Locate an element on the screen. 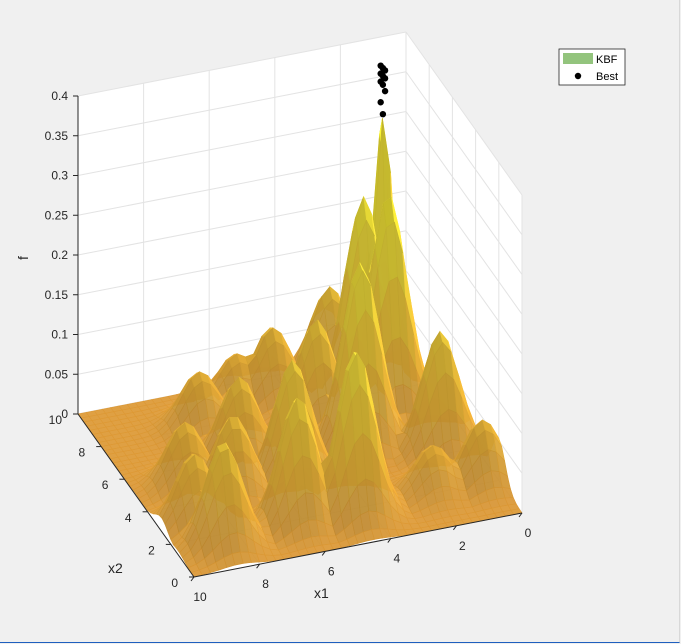  f-tick-label: 0.1 is located at coordinates (59, 335).